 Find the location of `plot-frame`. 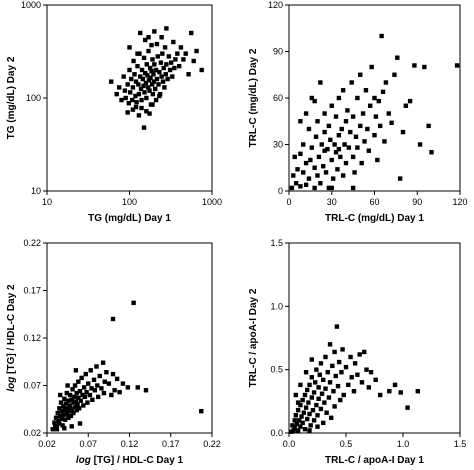

plot-frame is located at coordinates (129, 98).